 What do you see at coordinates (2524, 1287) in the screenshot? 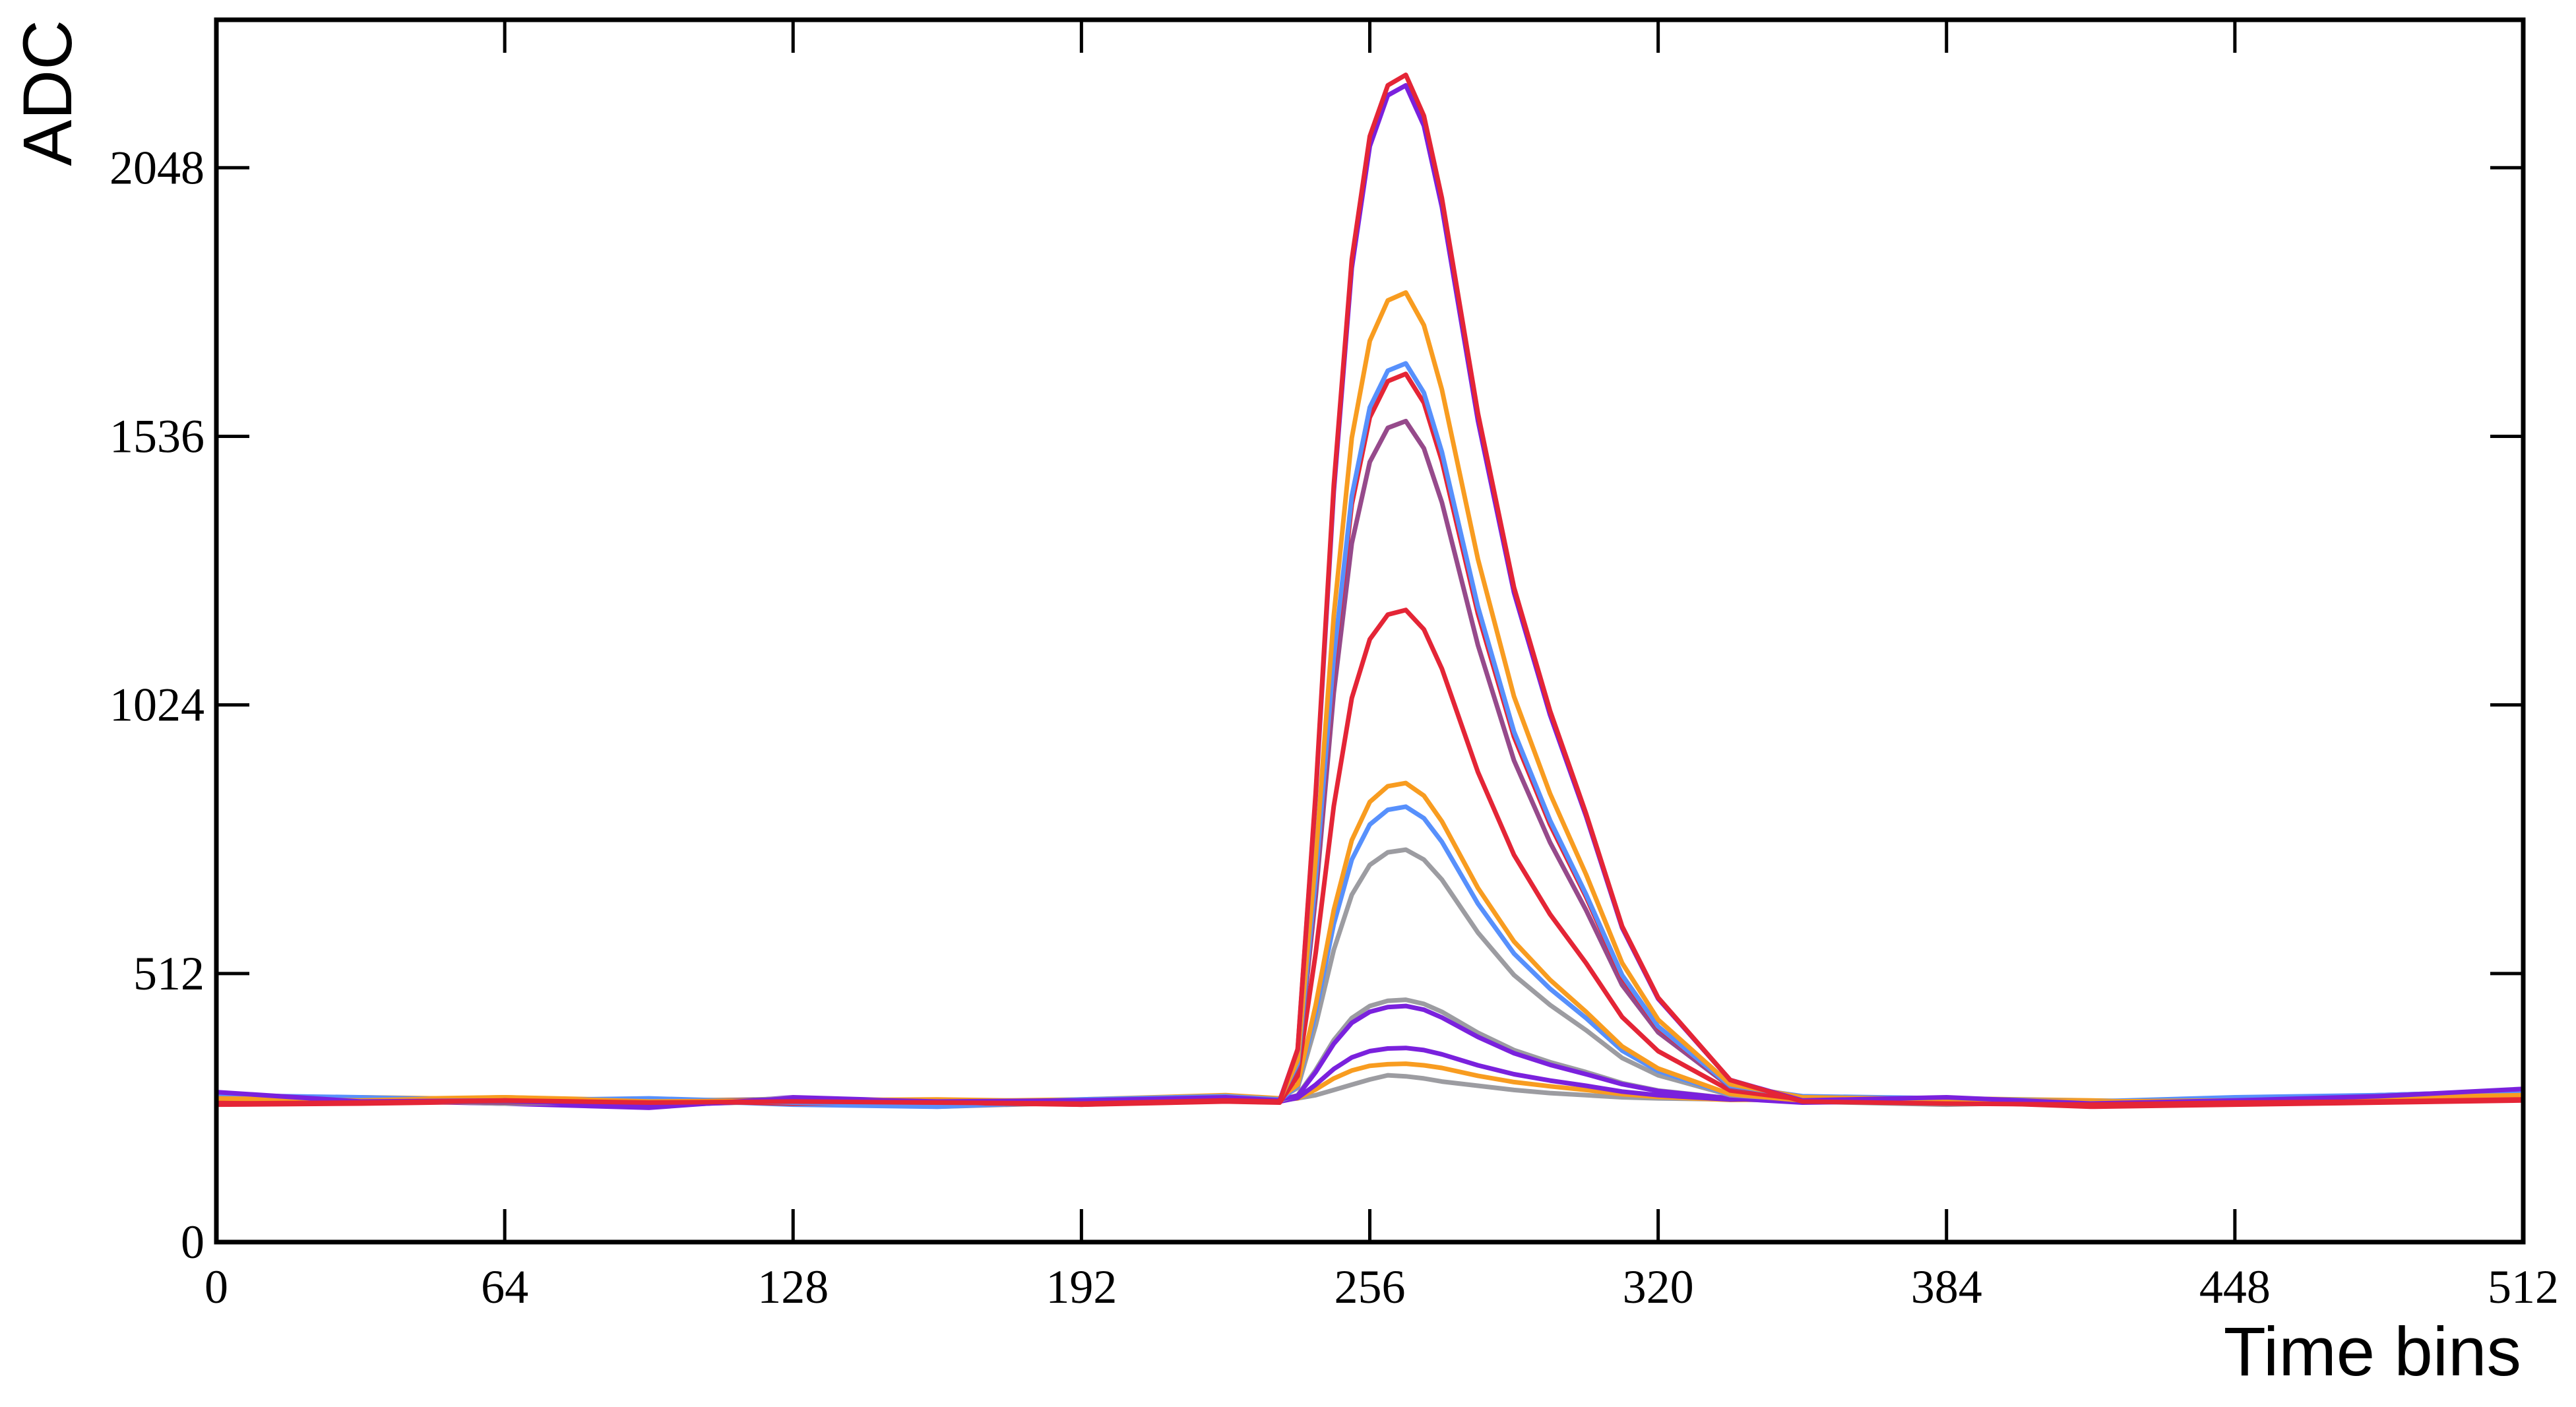
I see `x-tick-label: 512` at bounding box center [2524, 1287].